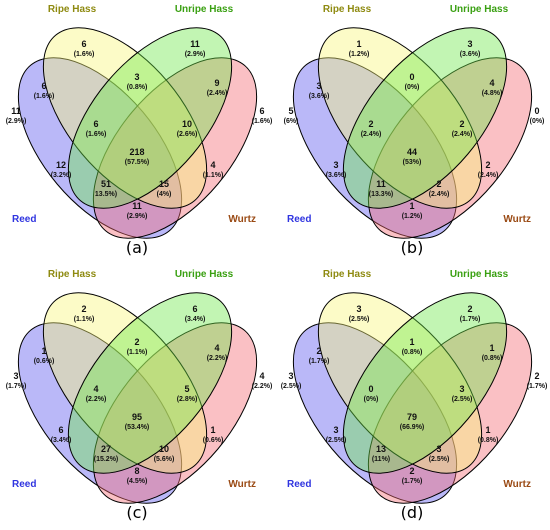 Image resolution: width=550 pixels, height=530 pixels. What do you see at coordinates (187, 124) in the screenshot?
I see `region-count-ripe-unripe-wurtz: 10` at bounding box center [187, 124].